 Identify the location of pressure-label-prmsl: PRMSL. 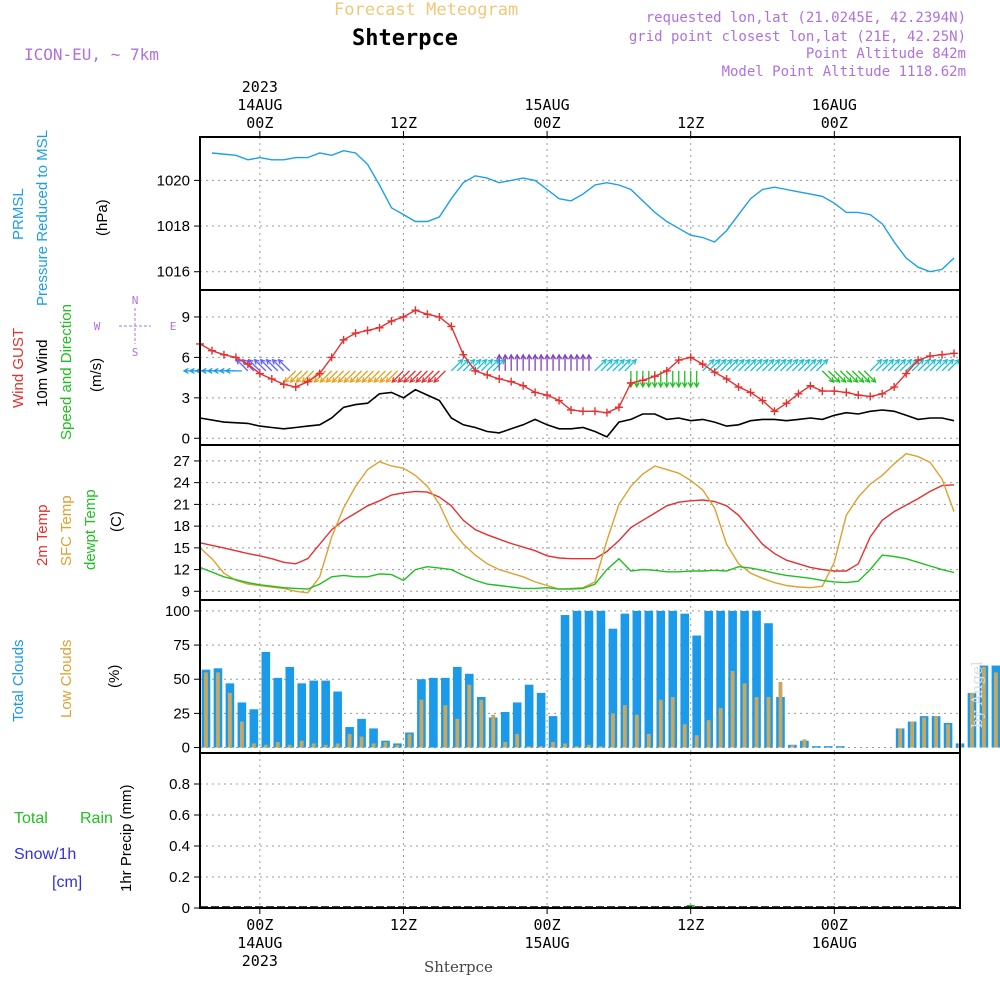
(18, 214).